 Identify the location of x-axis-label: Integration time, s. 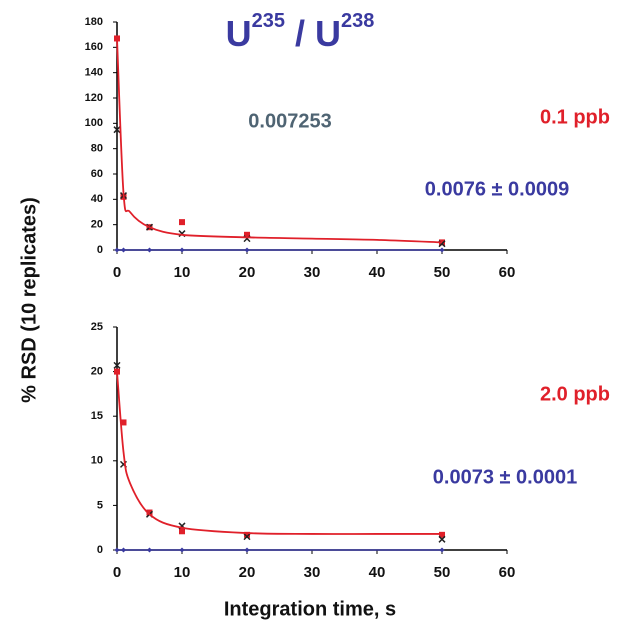
(310, 609).